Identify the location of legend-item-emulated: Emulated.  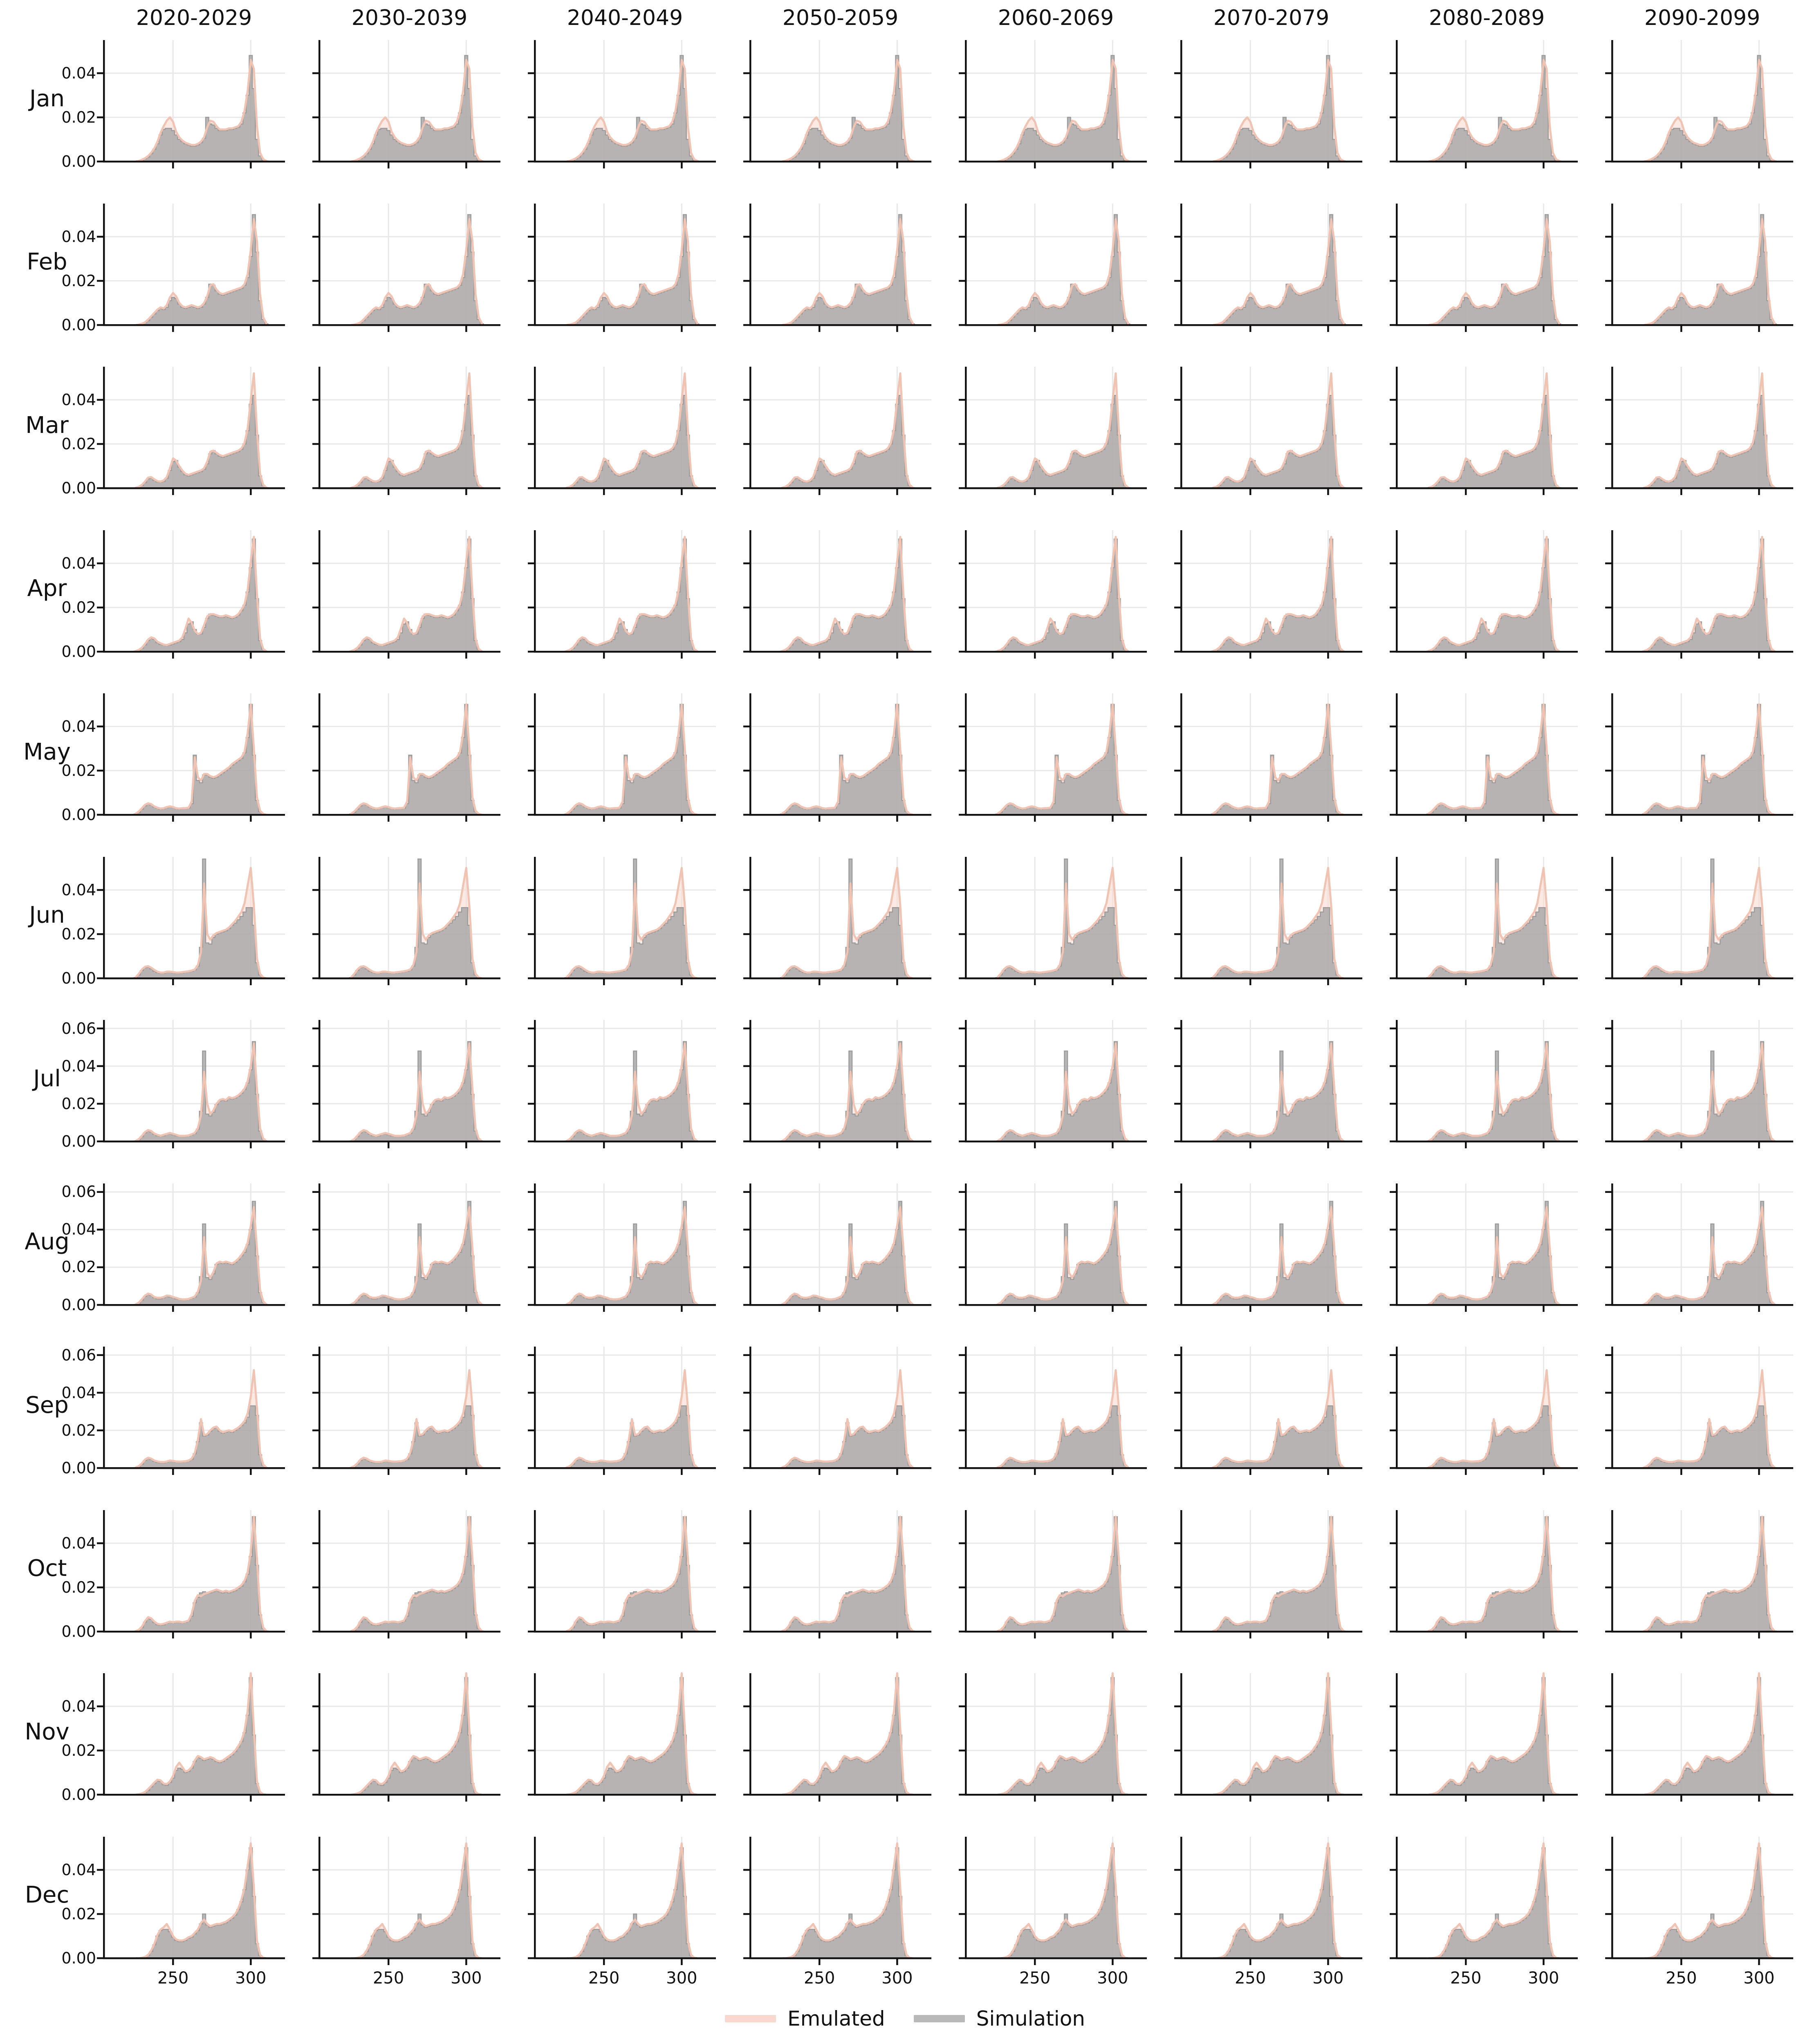
(805, 2019).